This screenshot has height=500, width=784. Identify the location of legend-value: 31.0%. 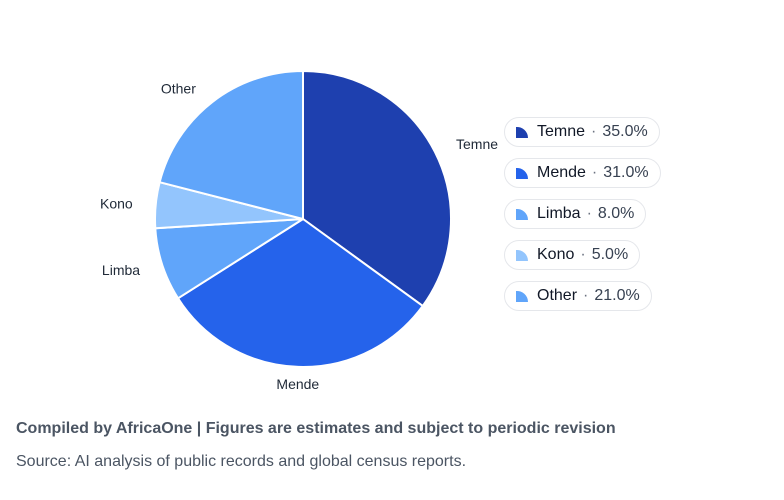
(626, 172).